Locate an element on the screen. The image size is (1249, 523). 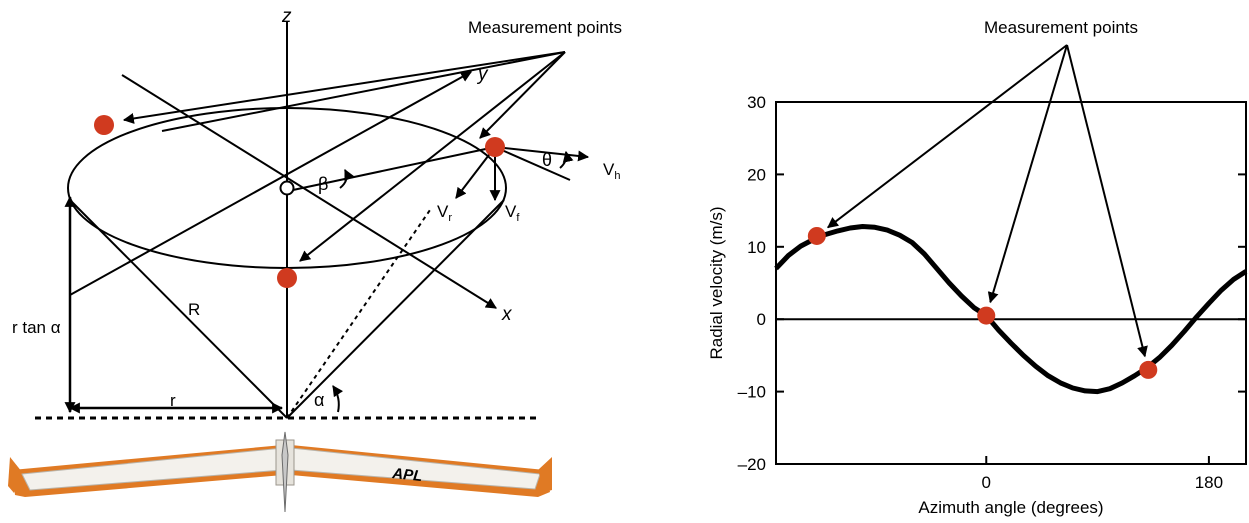
origin-marker is located at coordinates (287, 188).